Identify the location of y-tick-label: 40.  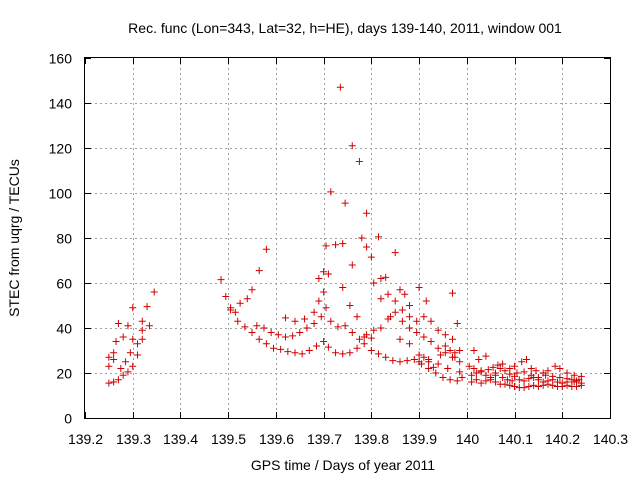
(64, 329).